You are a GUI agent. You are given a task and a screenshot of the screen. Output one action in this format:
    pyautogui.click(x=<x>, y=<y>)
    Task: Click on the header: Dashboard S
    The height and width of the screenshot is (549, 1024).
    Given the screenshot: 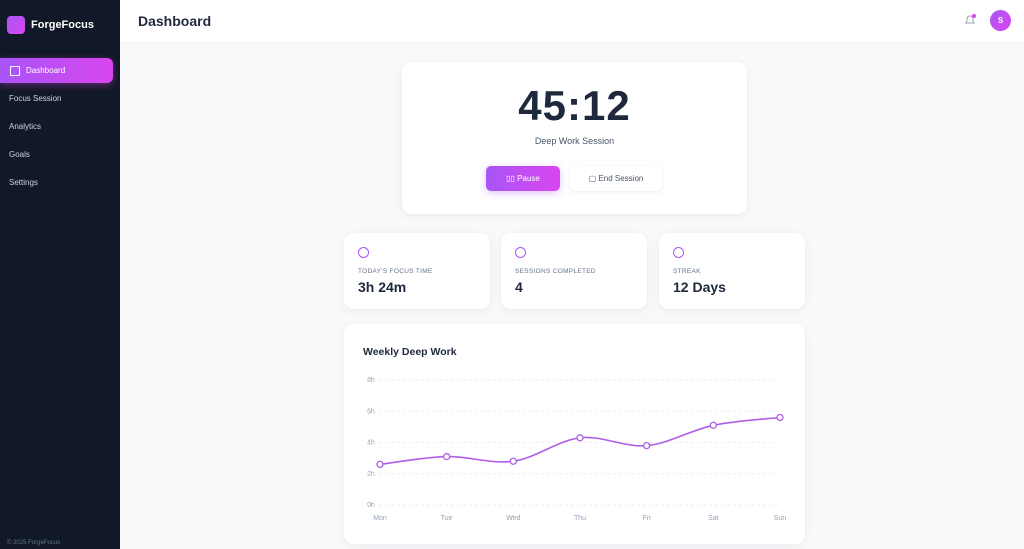 What is the action you would take?
    pyautogui.click(x=572, y=21)
    